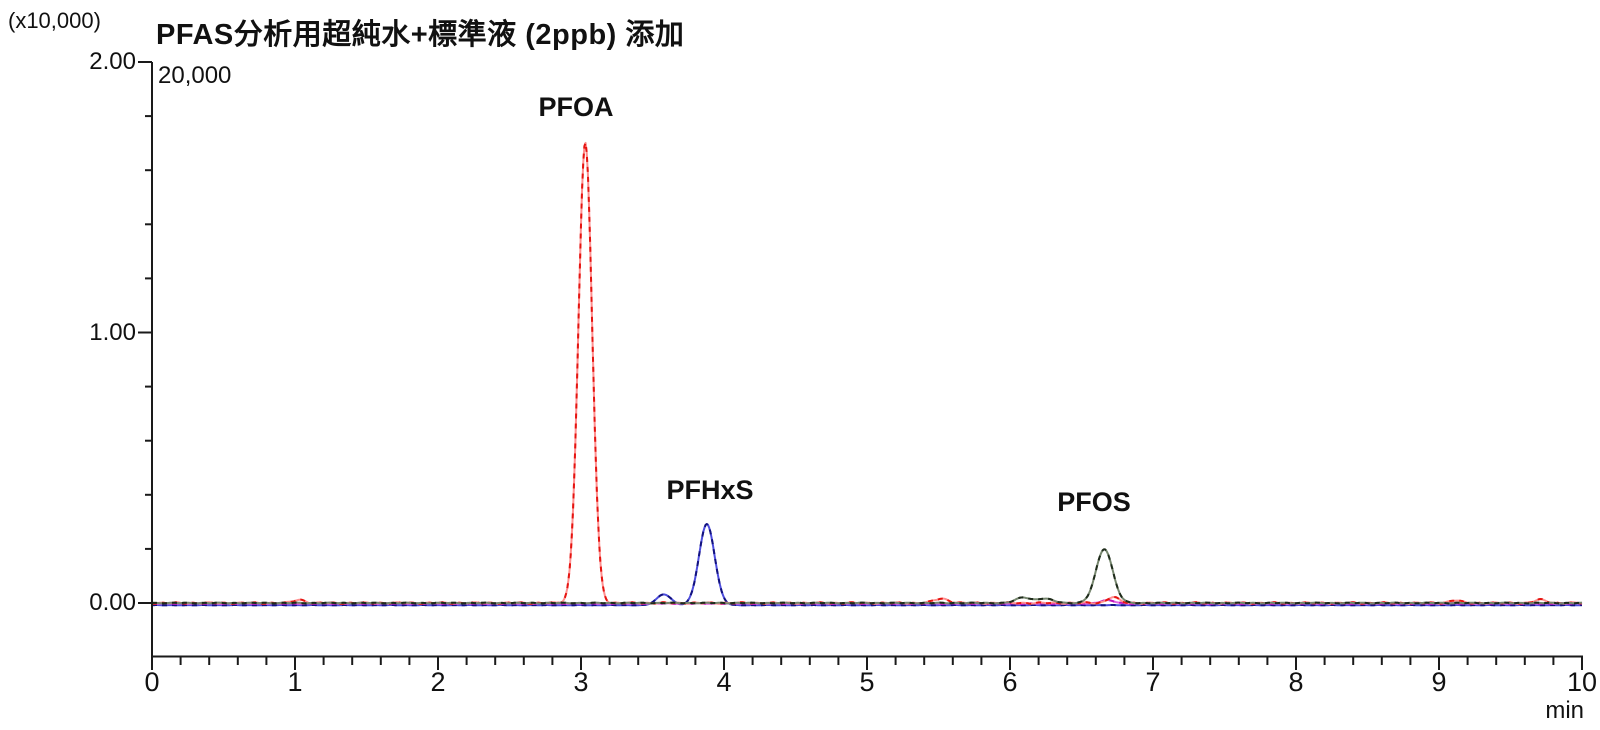  I want to click on x-tick-label: 9, so click(1439, 682).